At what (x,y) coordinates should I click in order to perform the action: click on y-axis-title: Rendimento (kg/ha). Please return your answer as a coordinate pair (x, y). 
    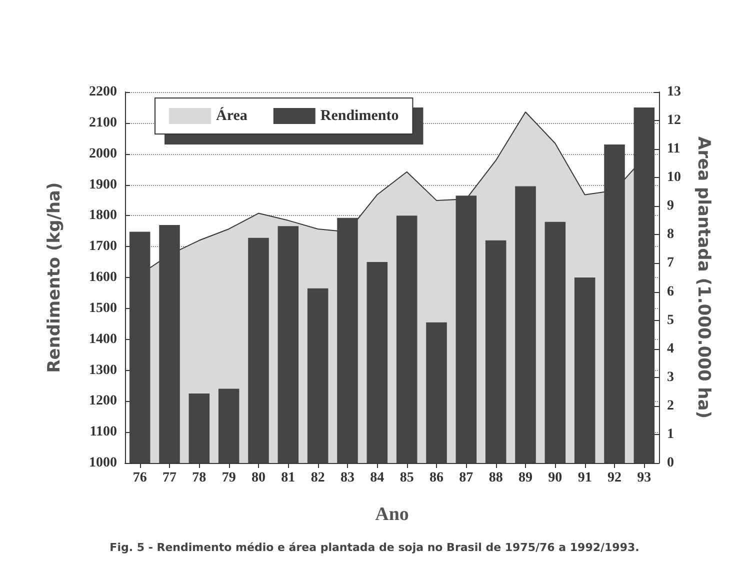
    Looking at the image, I should click on (54, 277).